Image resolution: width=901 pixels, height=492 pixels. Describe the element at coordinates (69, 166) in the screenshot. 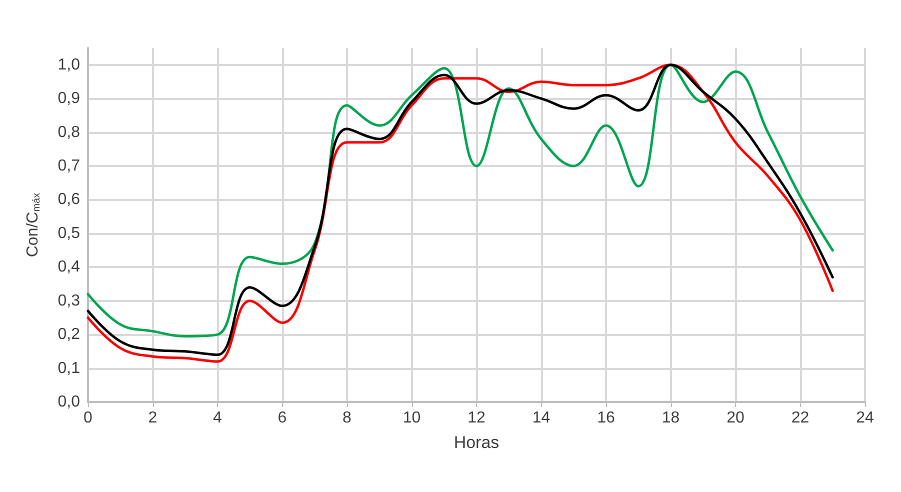

I see `y-tick-label: 0,7` at that location.